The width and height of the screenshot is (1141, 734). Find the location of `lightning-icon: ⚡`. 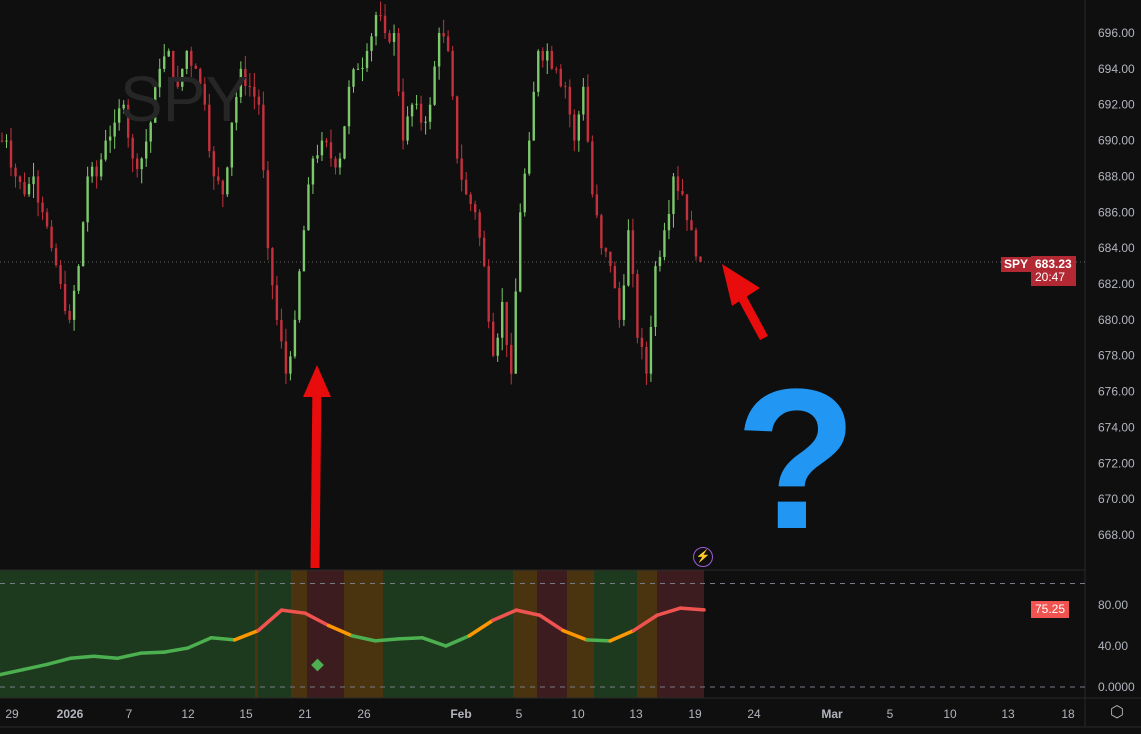

lightning-icon: ⚡ is located at coordinates (703, 557).